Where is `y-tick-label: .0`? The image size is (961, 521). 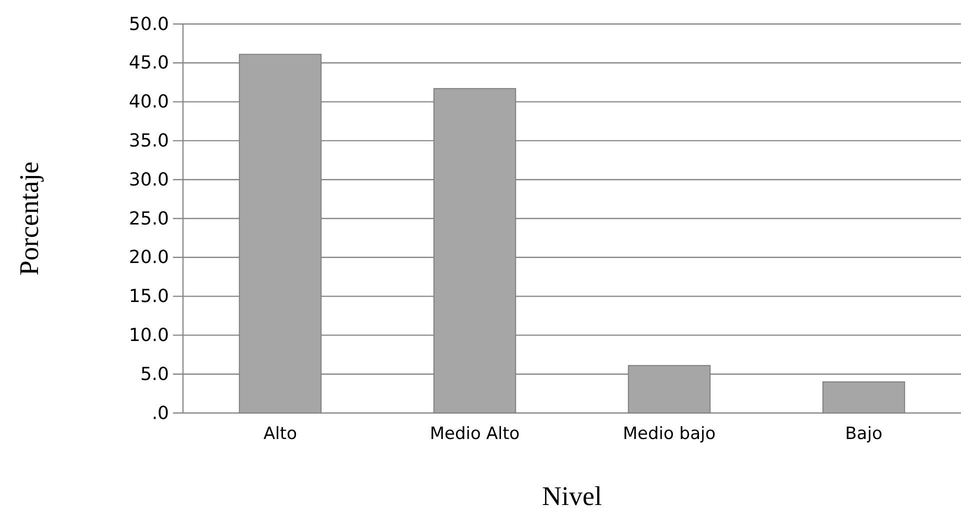
y-tick-label: .0 is located at coordinates (160, 413).